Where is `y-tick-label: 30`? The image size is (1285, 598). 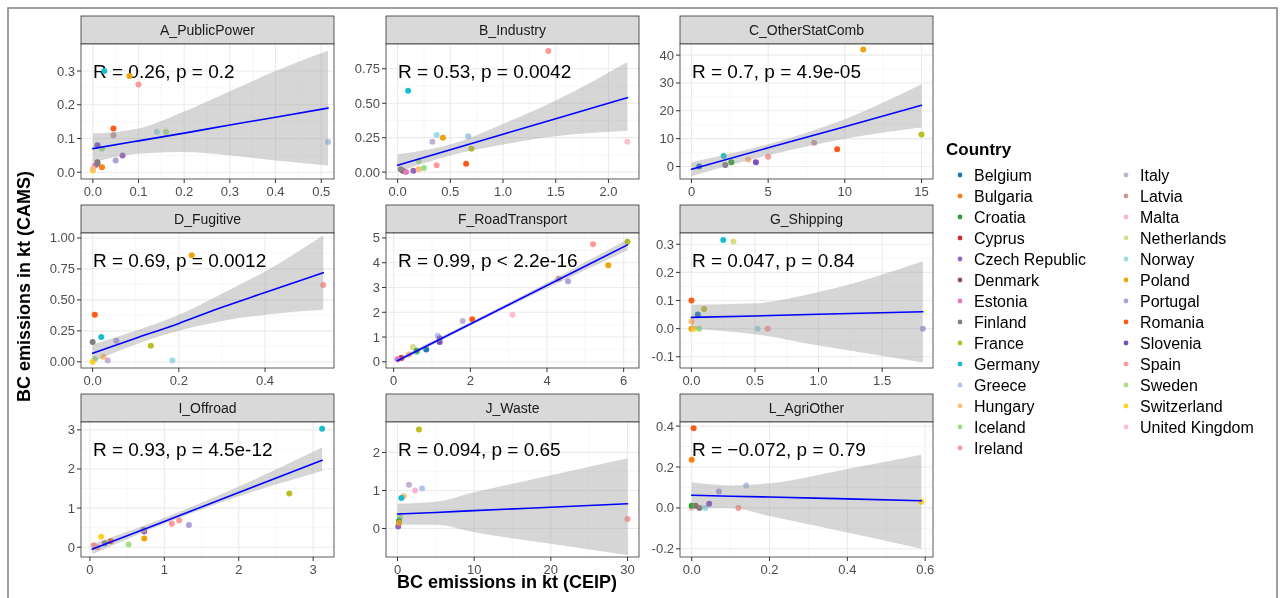
y-tick-label: 30 is located at coordinates (666, 83).